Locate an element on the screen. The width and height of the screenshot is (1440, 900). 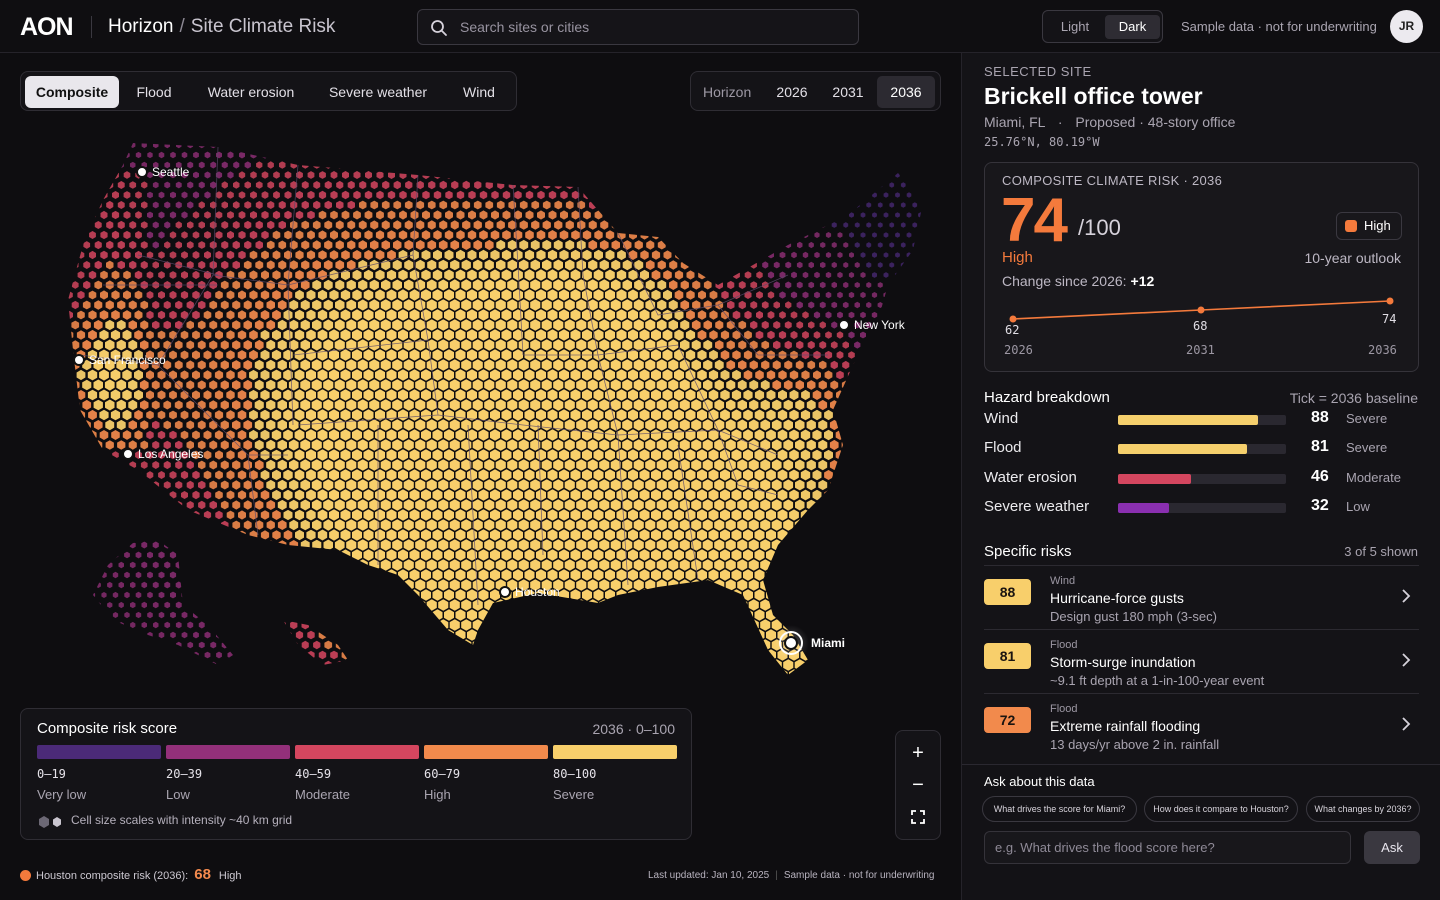
hazard-row-severe-weather: Severe weather 32 Low is located at coordinates (1201, 507).